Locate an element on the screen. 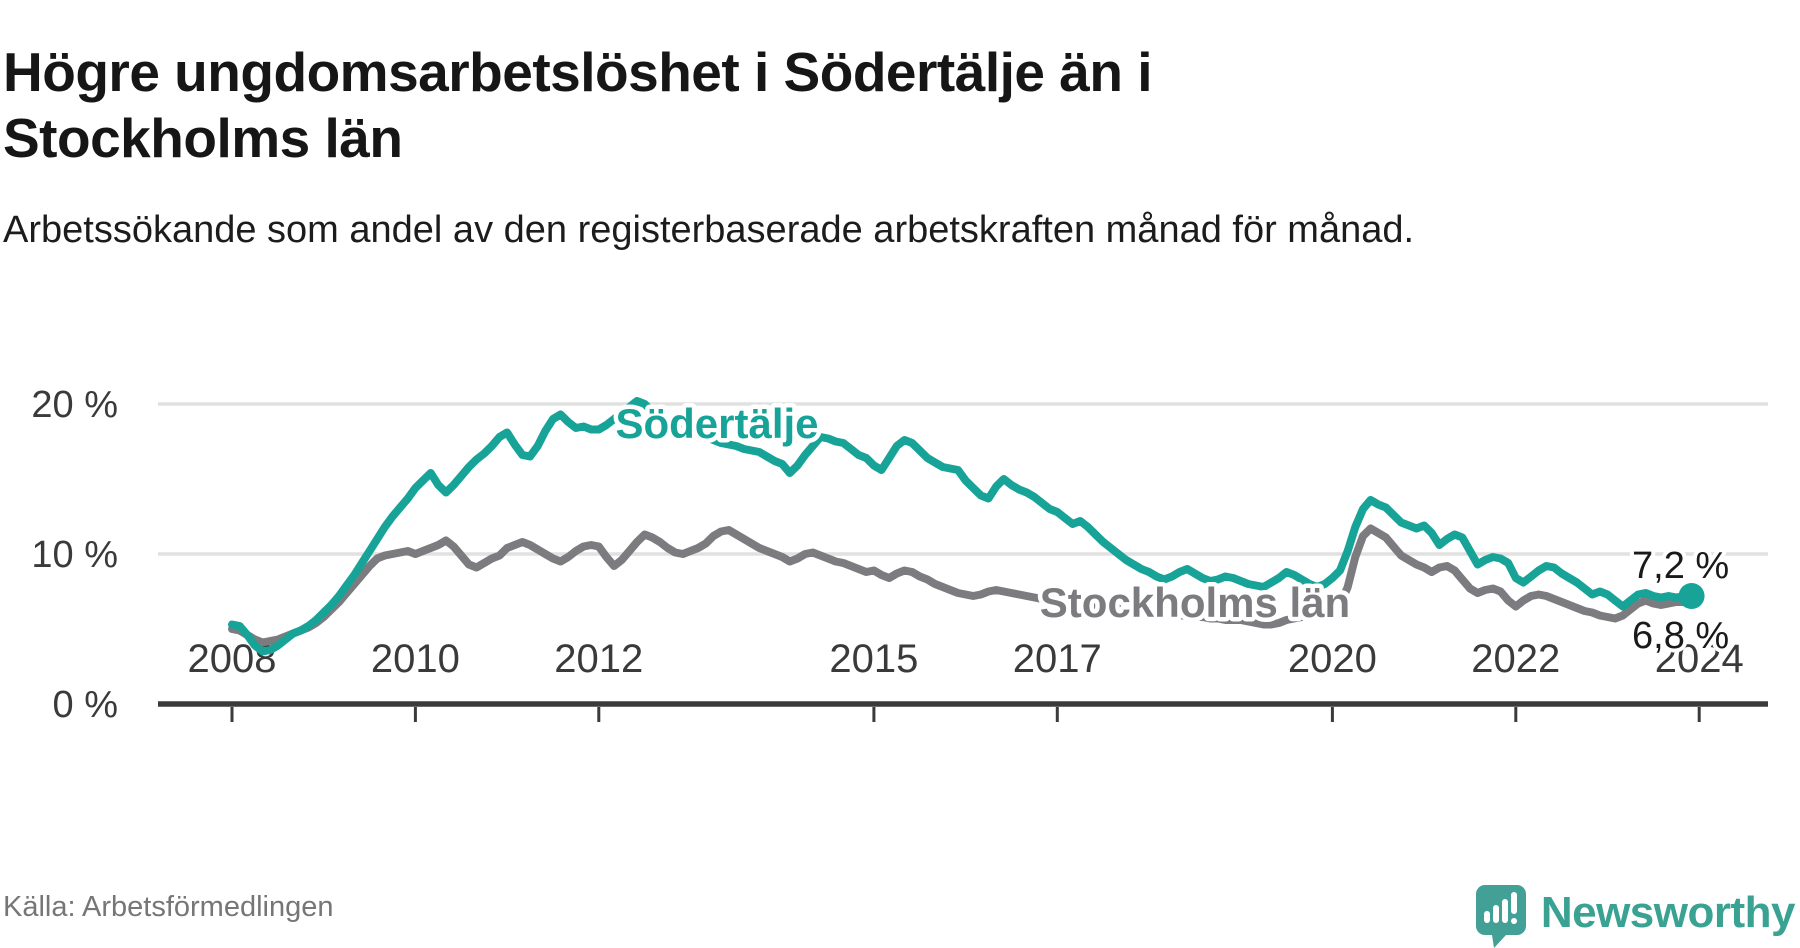  series-label-stockholms-lan: Stockholms län is located at coordinates (1195, 602).